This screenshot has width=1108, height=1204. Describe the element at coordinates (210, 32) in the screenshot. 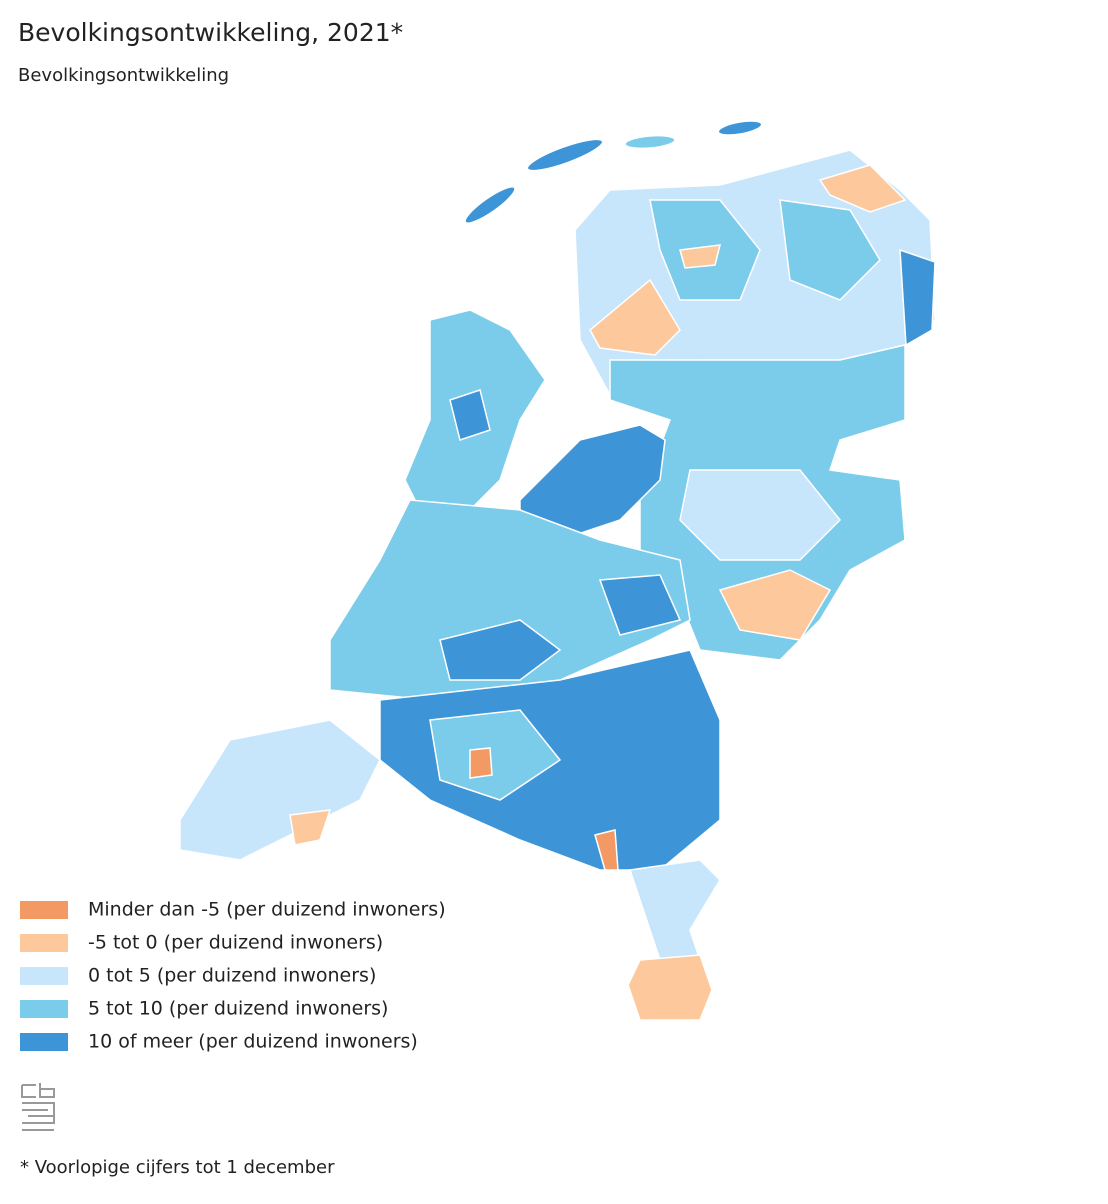

I see `map-title: Bevolkingsontwikkeling, 2021*` at that location.